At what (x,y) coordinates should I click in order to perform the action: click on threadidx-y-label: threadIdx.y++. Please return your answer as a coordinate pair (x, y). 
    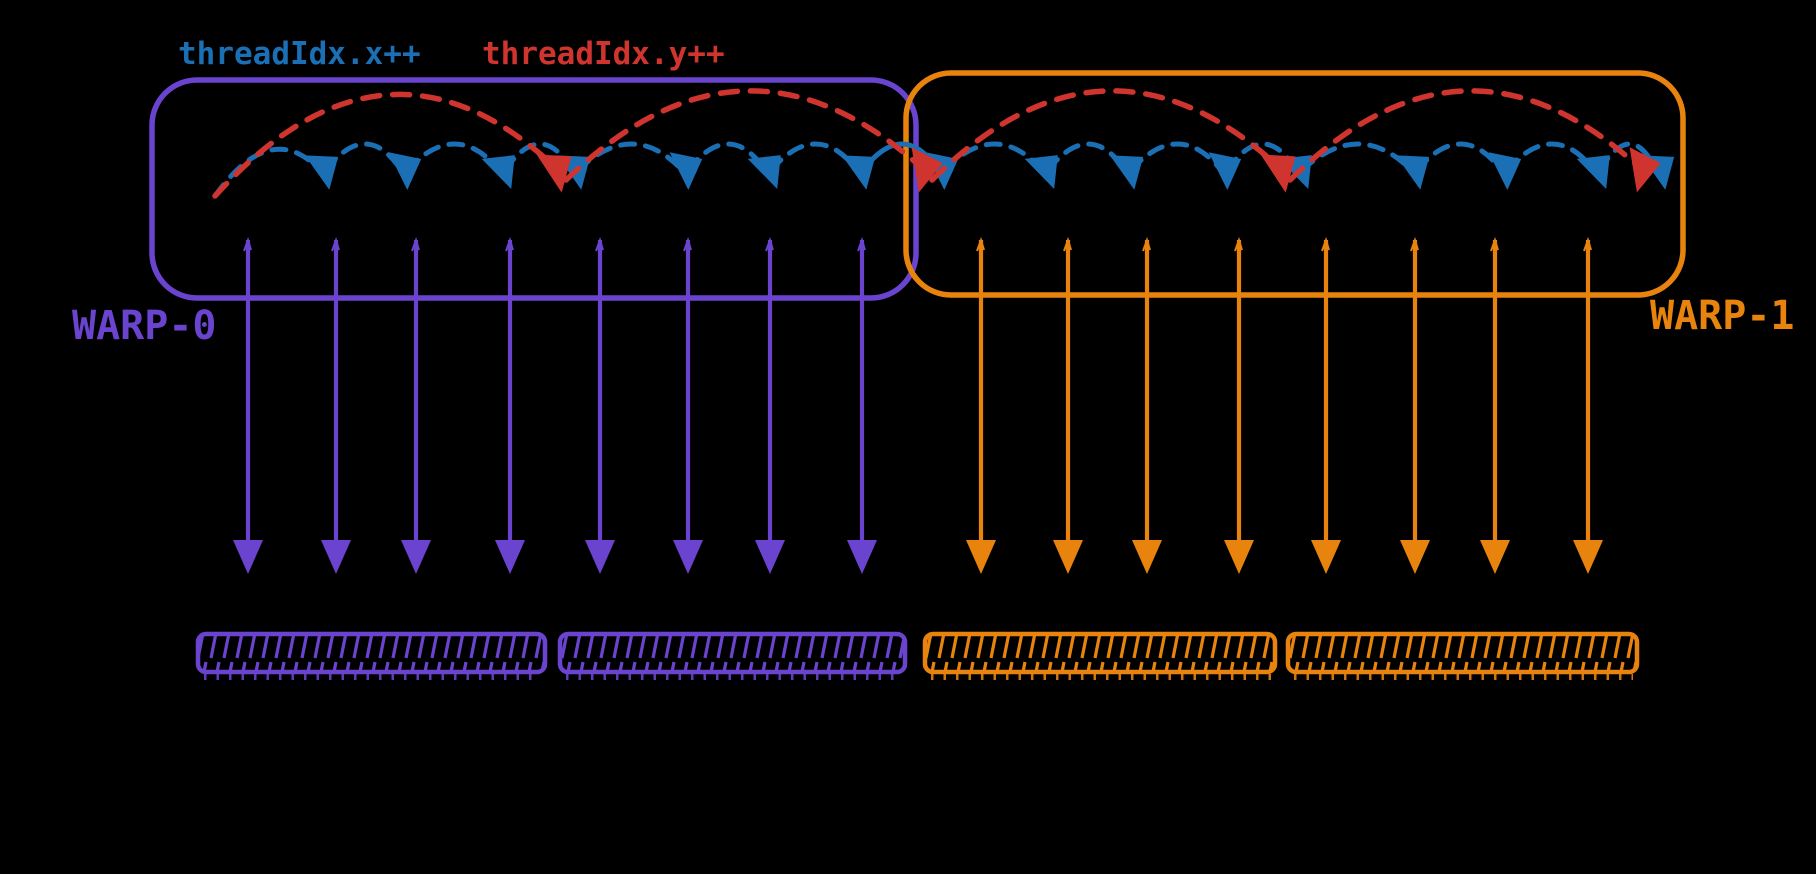
    Looking at the image, I should click on (603, 54).